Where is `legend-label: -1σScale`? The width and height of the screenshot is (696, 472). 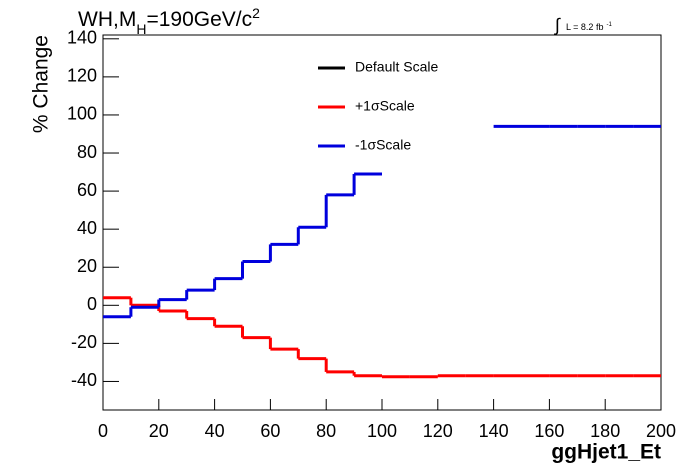 legend-label: -1σScale is located at coordinates (383, 145).